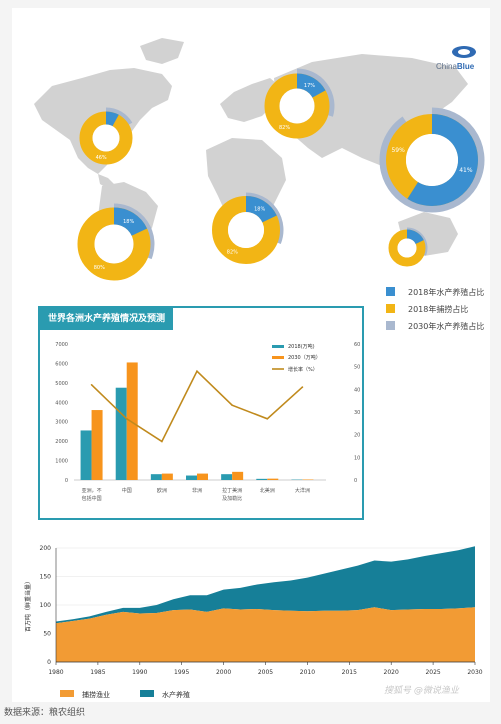 The image size is (501, 724). What do you see at coordinates (162, 490) in the screenshot?
I see `category-label: 欧洲` at bounding box center [162, 490].